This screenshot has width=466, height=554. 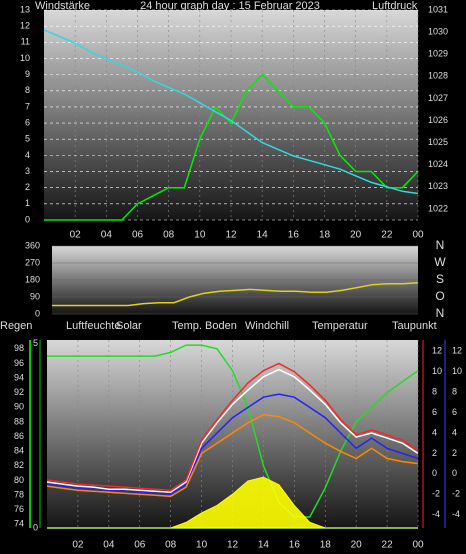 I want to click on y2-tick-label: 1031, so click(x=438, y=9).